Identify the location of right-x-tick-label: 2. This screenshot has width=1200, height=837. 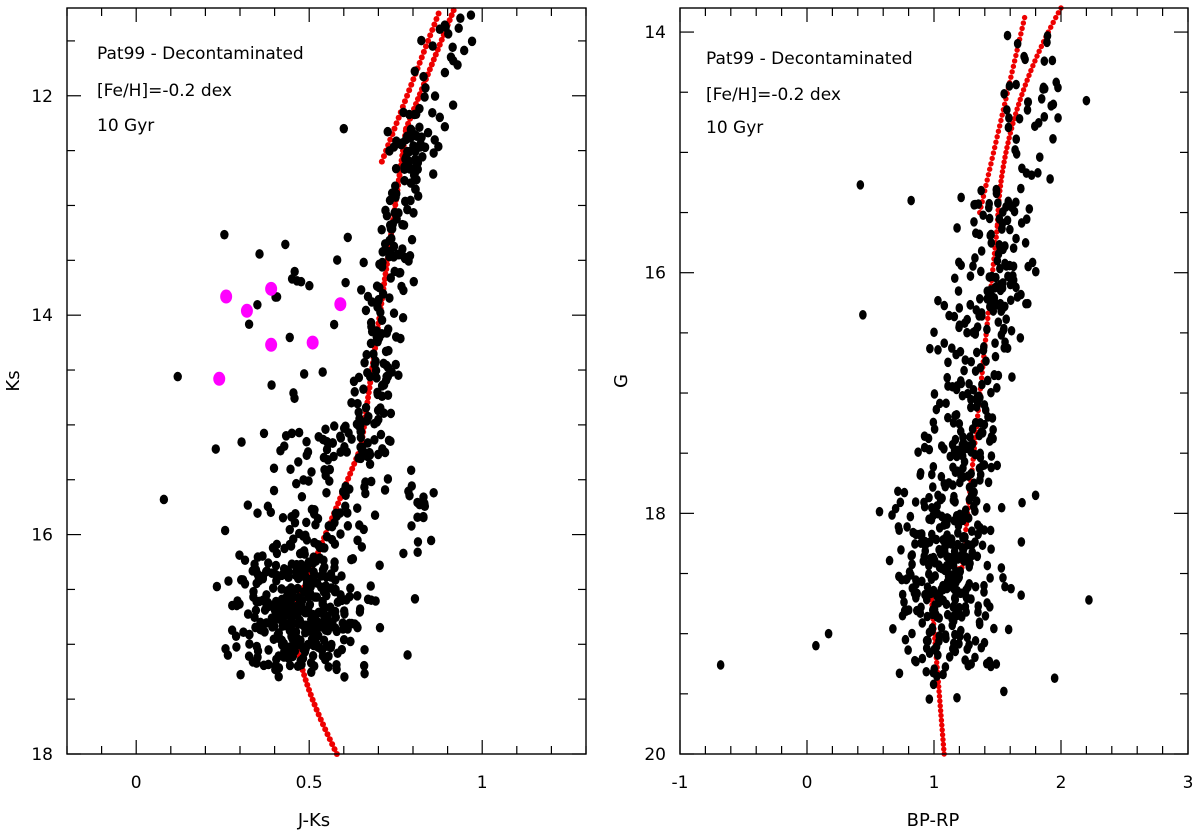
(1061, 783).